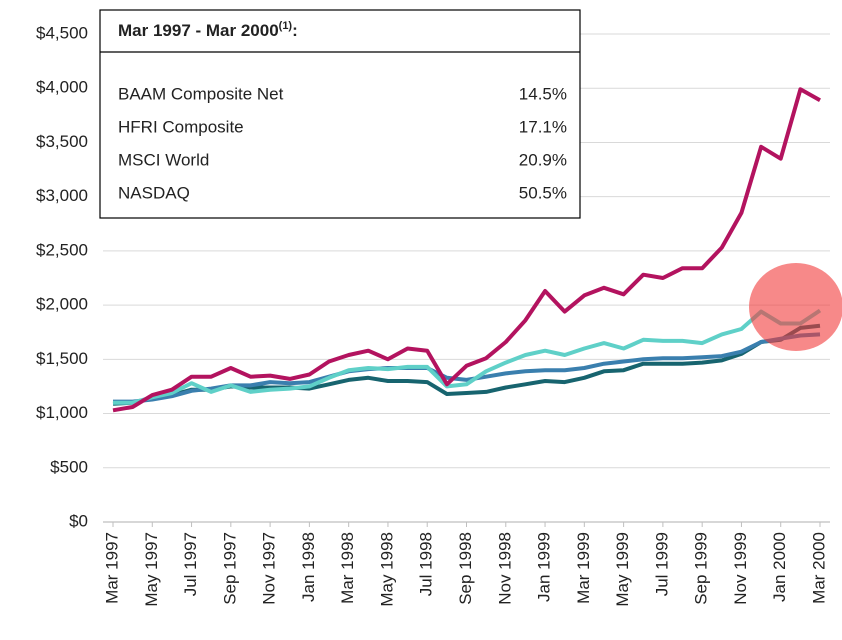 The image size is (842, 640). I want to click on x-tick-label: Jan 2000, so click(779, 567).